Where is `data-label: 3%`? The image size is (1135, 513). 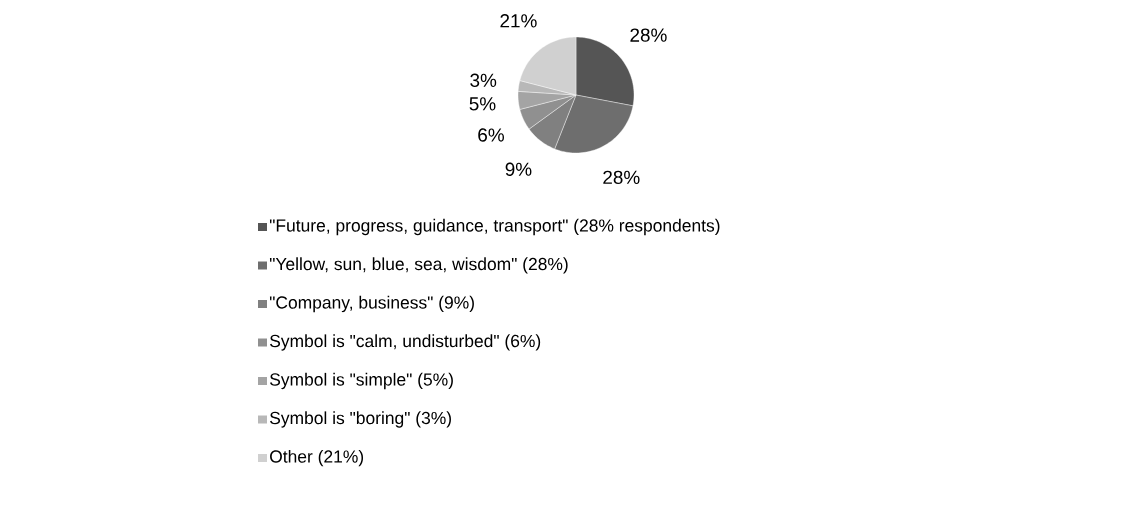 data-label: 3% is located at coordinates (483, 80).